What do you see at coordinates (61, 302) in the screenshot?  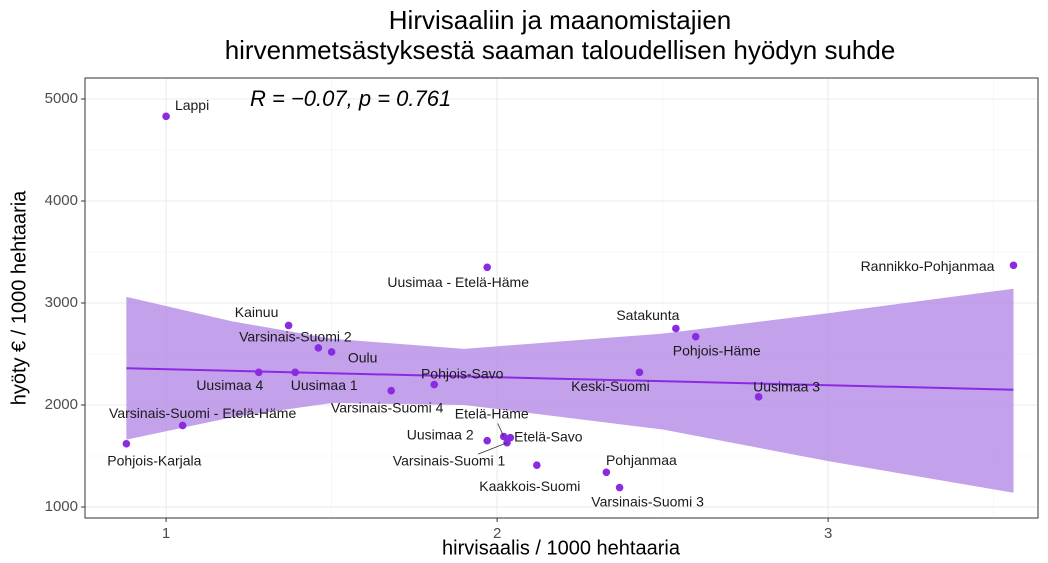 I see `y-tick-label: 3000` at bounding box center [61, 302].